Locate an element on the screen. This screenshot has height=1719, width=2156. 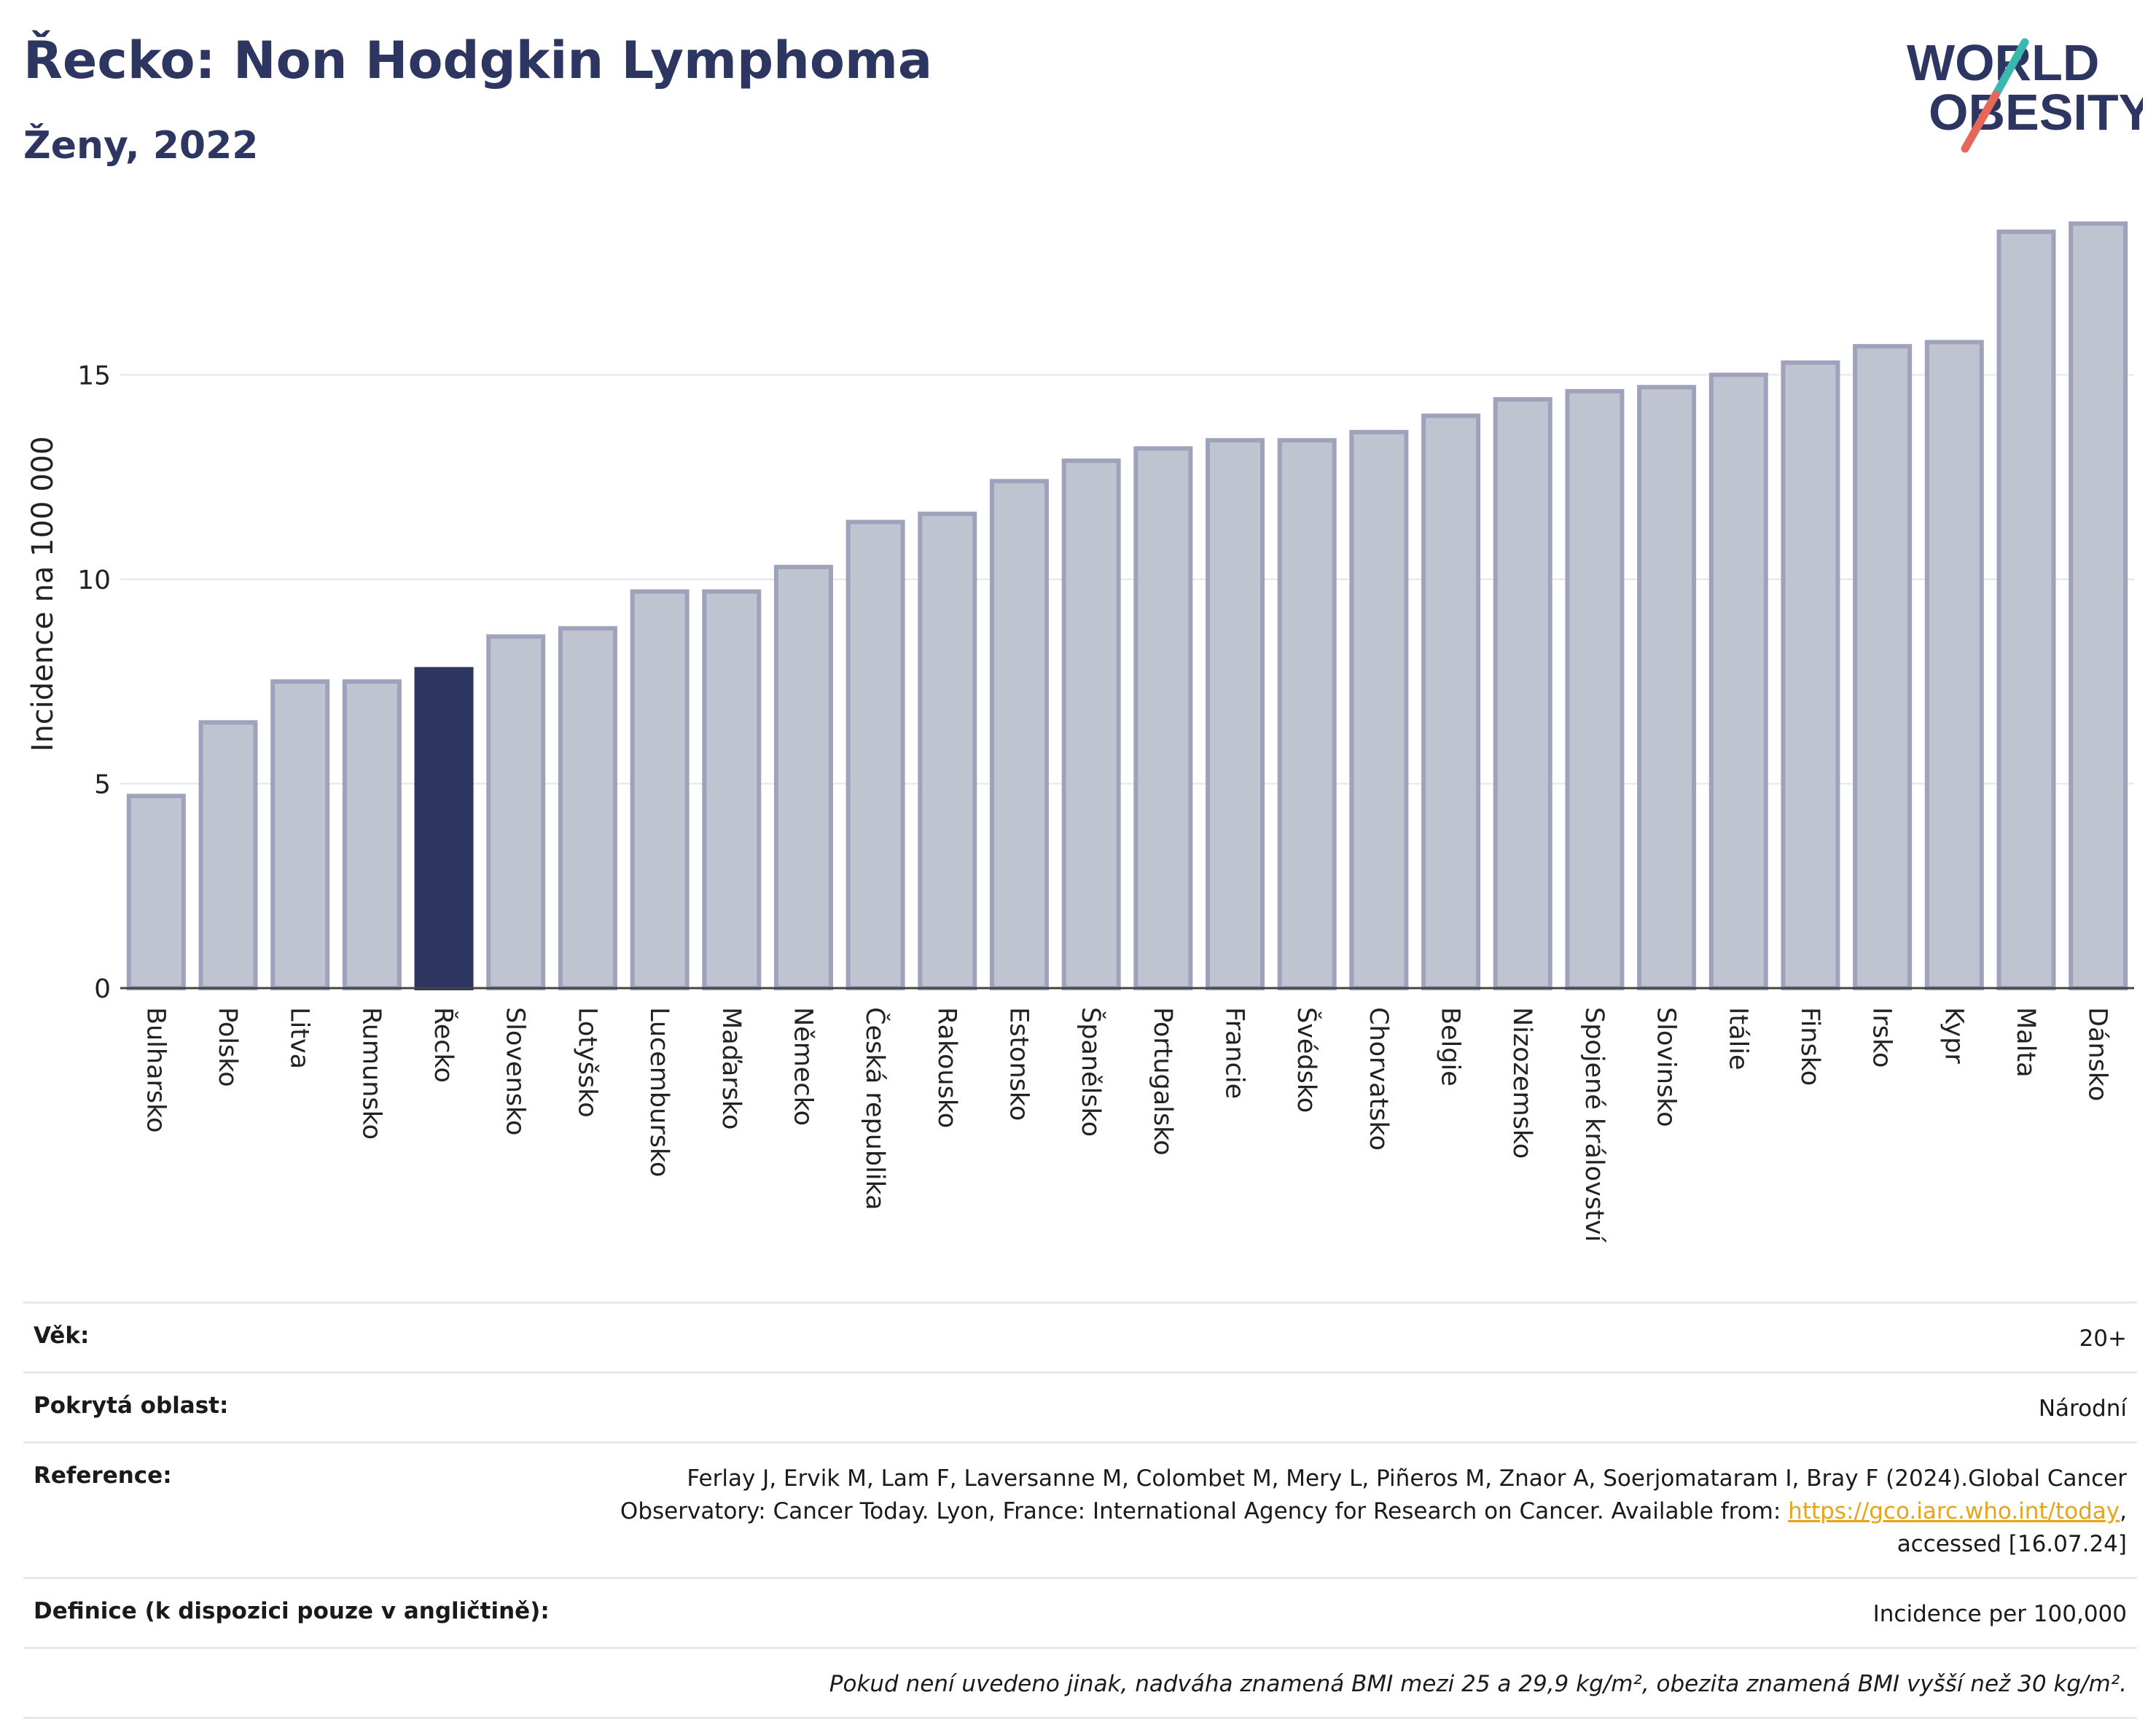
area-value: Národní is located at coordinates (2082, 1408).